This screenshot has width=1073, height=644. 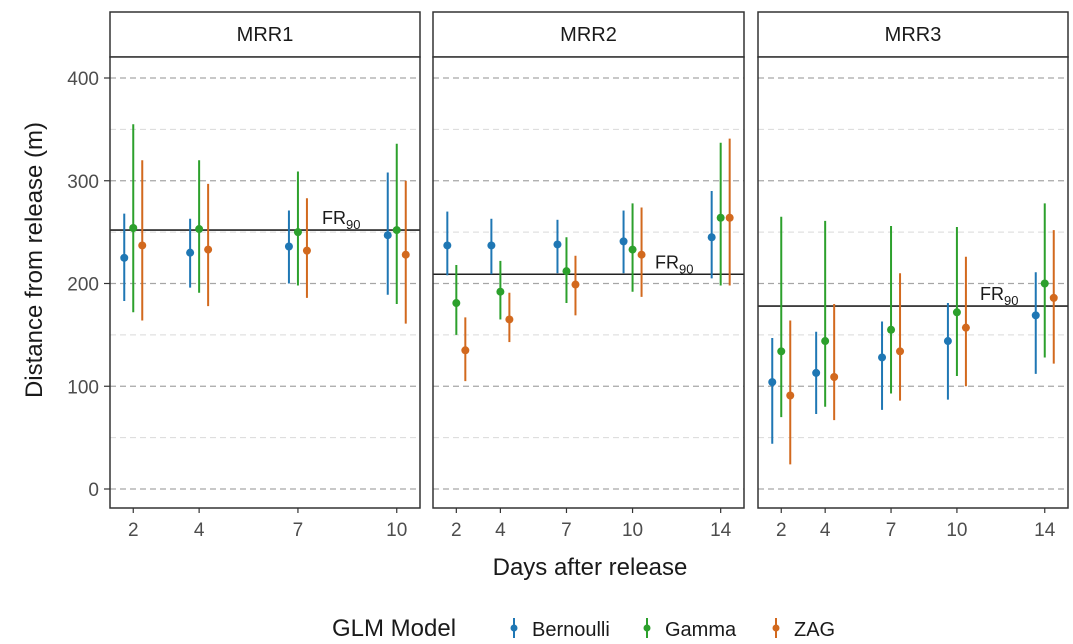 What do you see at coordinates (814, 630) in the screenshot?
I see `legend-label: ZAG` at bounding box center [814, 630].